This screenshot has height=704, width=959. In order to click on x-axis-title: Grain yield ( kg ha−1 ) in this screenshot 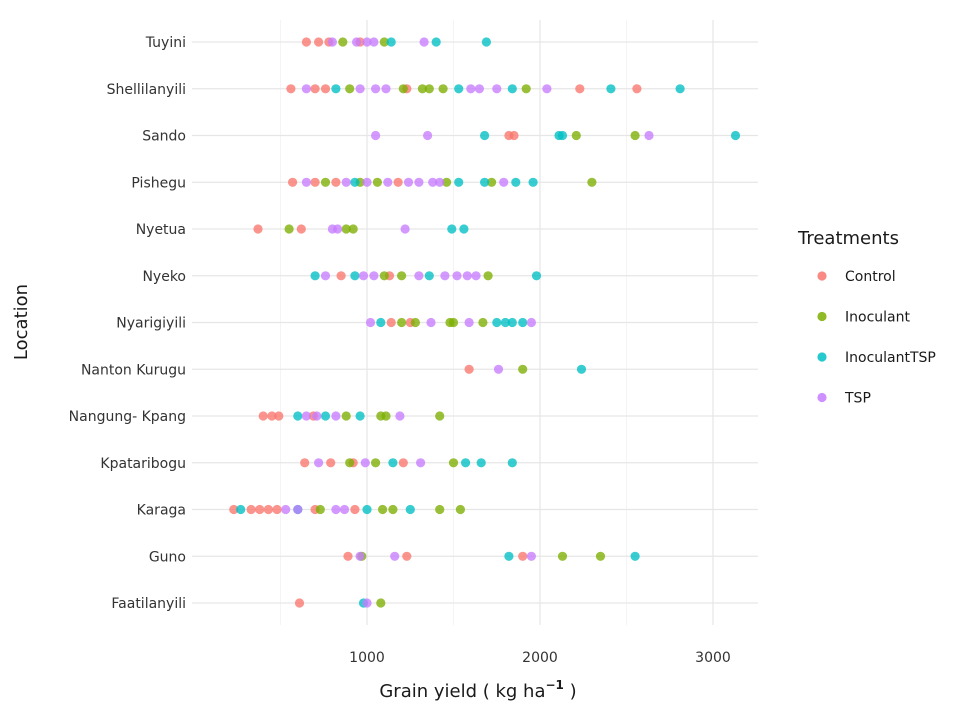, I will do `click(477, 690)`.